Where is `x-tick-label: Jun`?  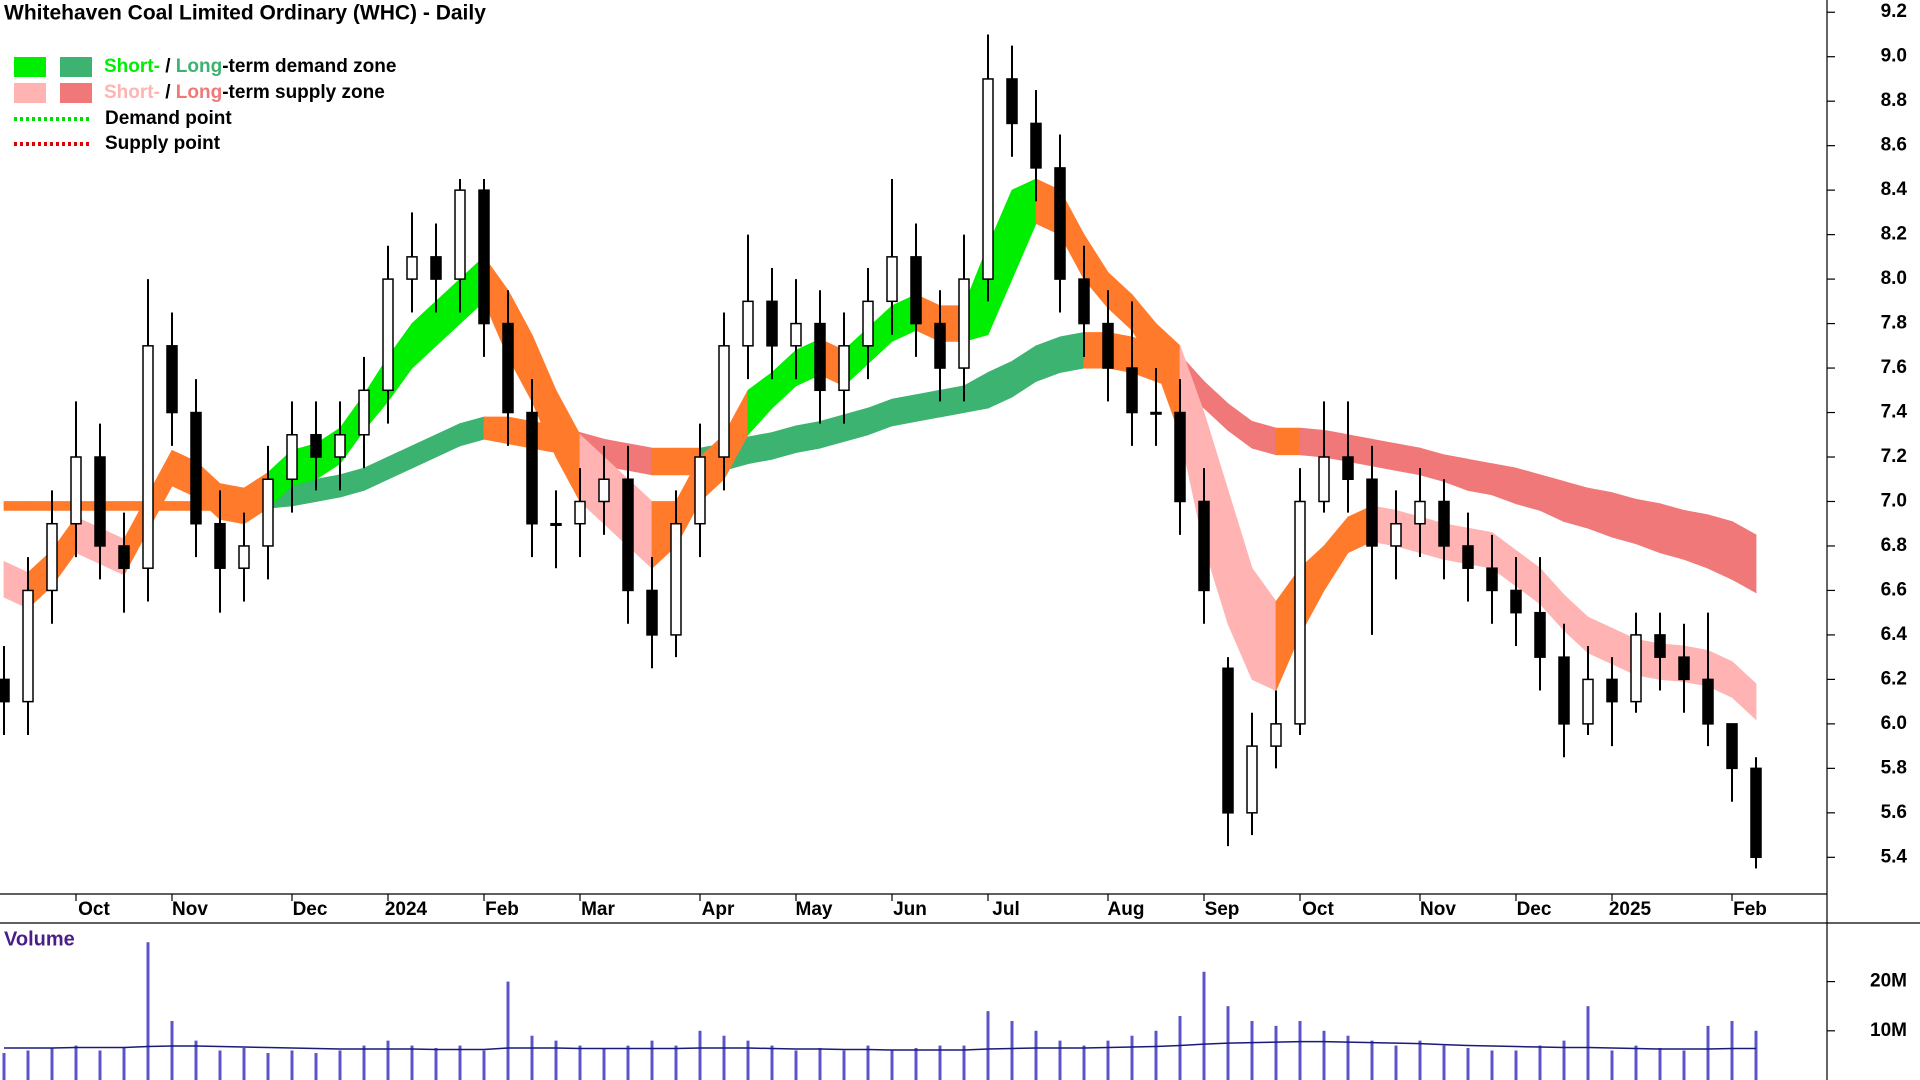
x-tick-label: Jun is located at coordinates (910, 909).